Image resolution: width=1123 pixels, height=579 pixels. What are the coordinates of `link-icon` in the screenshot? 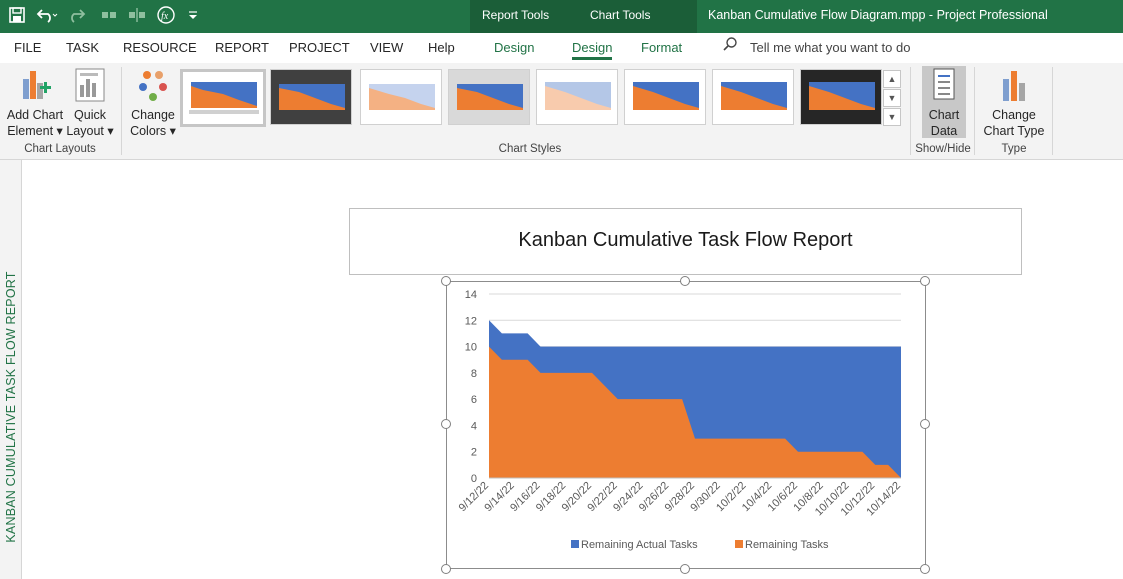 It's located at (109, 17).